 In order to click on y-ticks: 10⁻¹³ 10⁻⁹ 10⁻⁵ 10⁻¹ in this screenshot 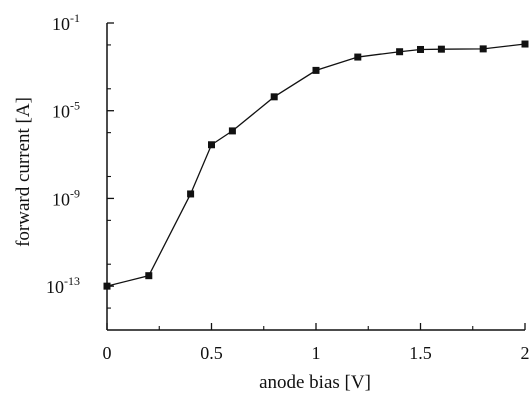, I will do `click(80, 160)`.